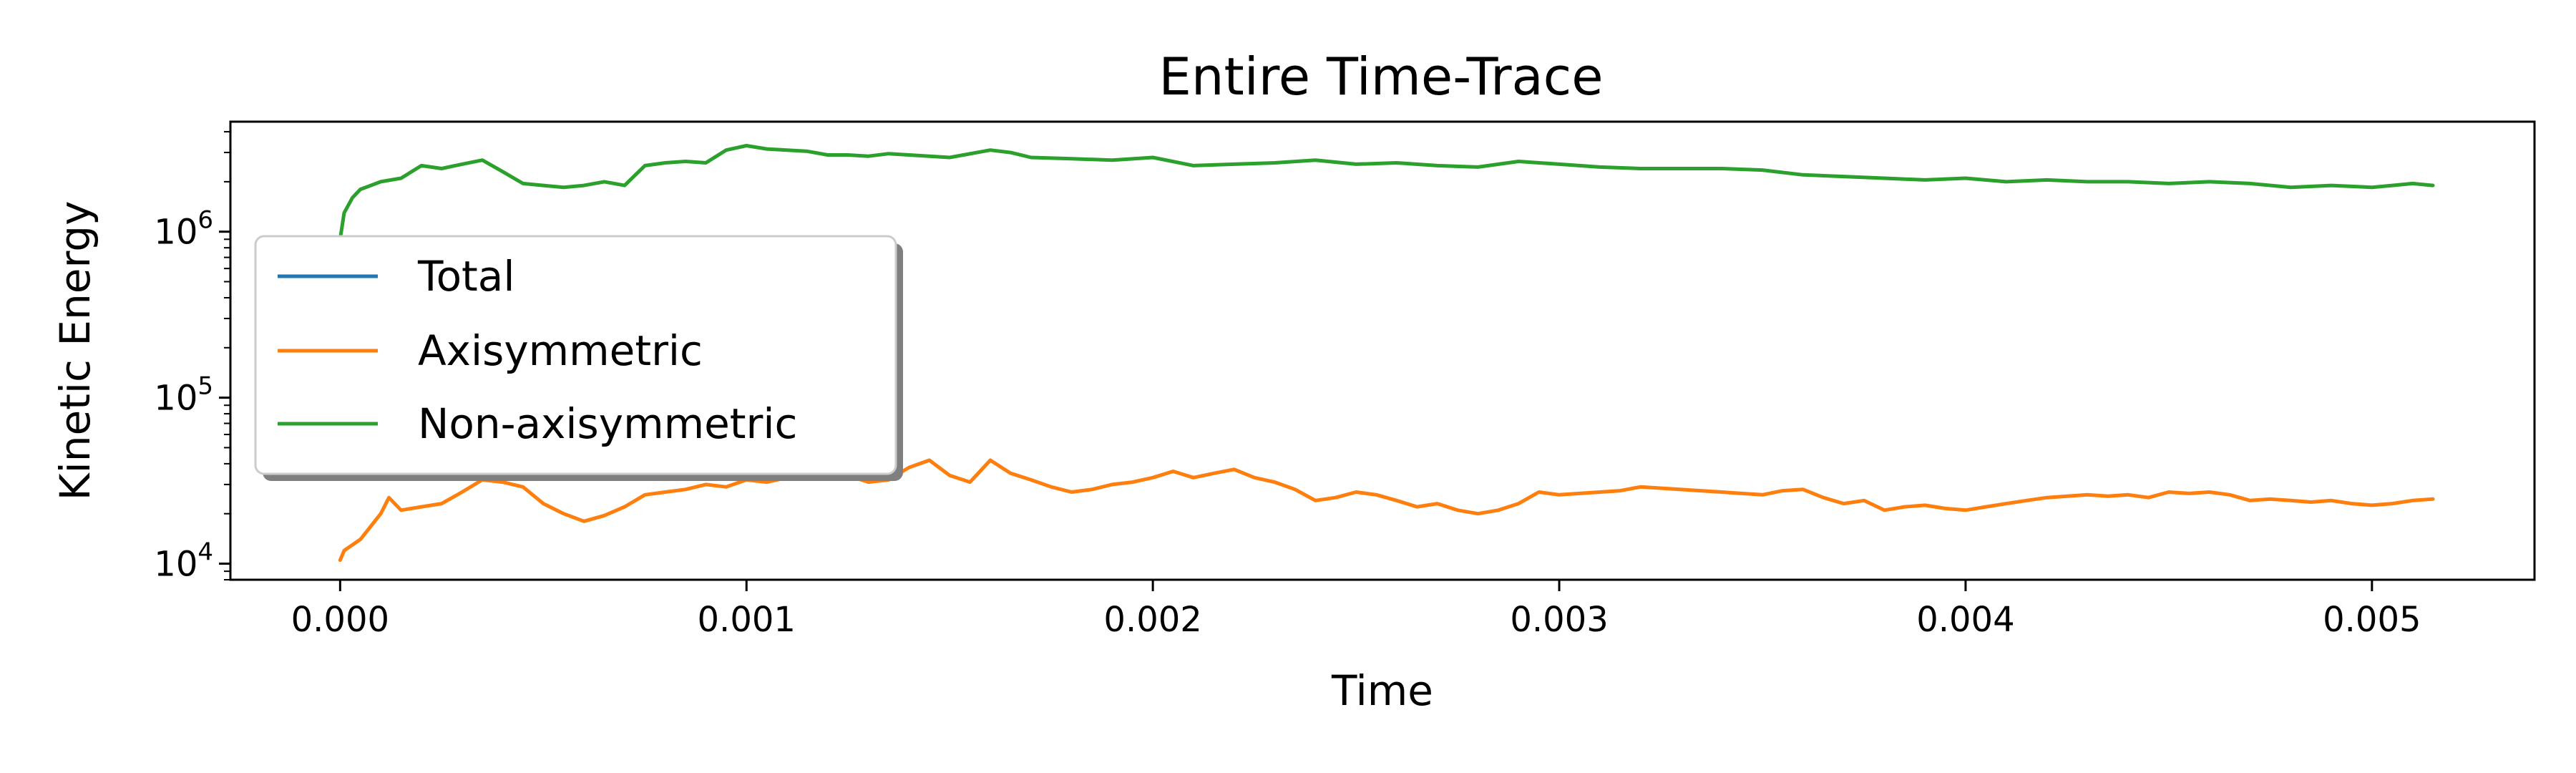  What do you see at coordinates (1559, 620) in the screenshot?
I see `x-tick-label: 0.003` at bounding box center [1559, 620].